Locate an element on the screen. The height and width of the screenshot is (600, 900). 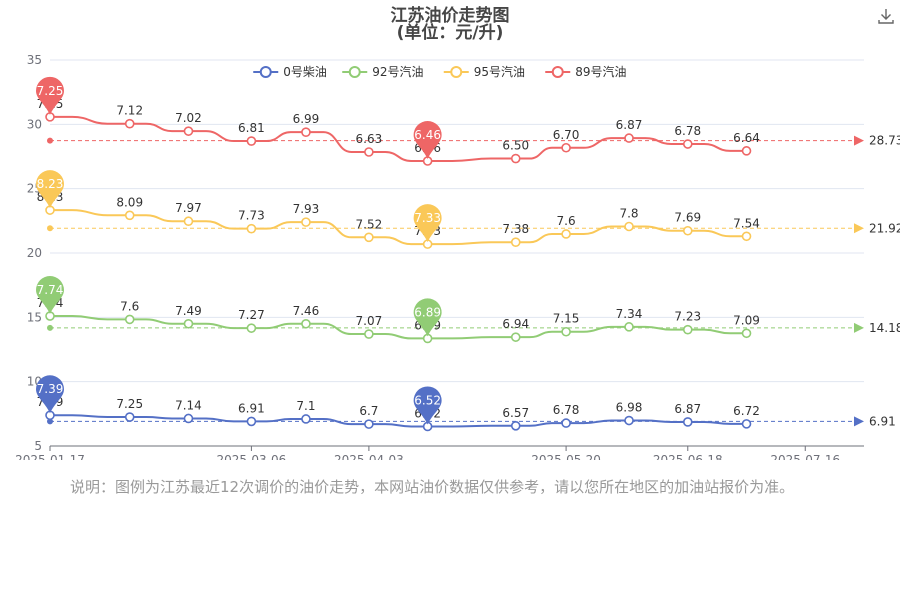
data-label: 7.8 is located at coordinates (628, 213).